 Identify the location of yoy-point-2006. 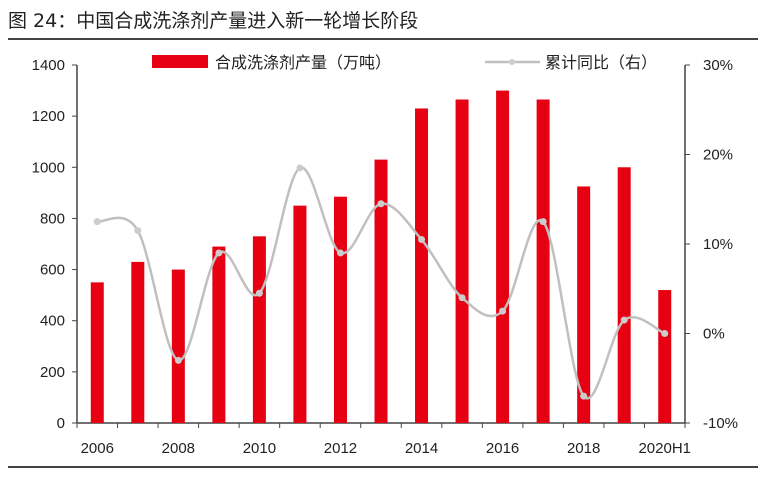
(97, 222).